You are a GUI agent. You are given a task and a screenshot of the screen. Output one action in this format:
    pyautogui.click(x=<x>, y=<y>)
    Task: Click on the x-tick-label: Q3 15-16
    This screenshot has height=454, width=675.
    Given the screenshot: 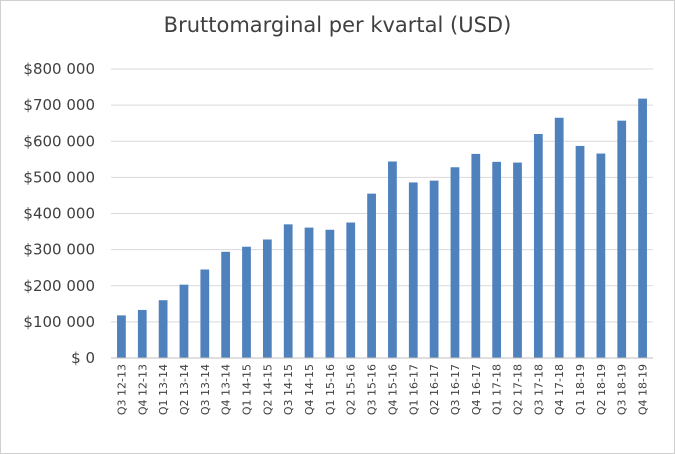 What is the action you would take?
    pyautogui.click(x=372, y=389)
    